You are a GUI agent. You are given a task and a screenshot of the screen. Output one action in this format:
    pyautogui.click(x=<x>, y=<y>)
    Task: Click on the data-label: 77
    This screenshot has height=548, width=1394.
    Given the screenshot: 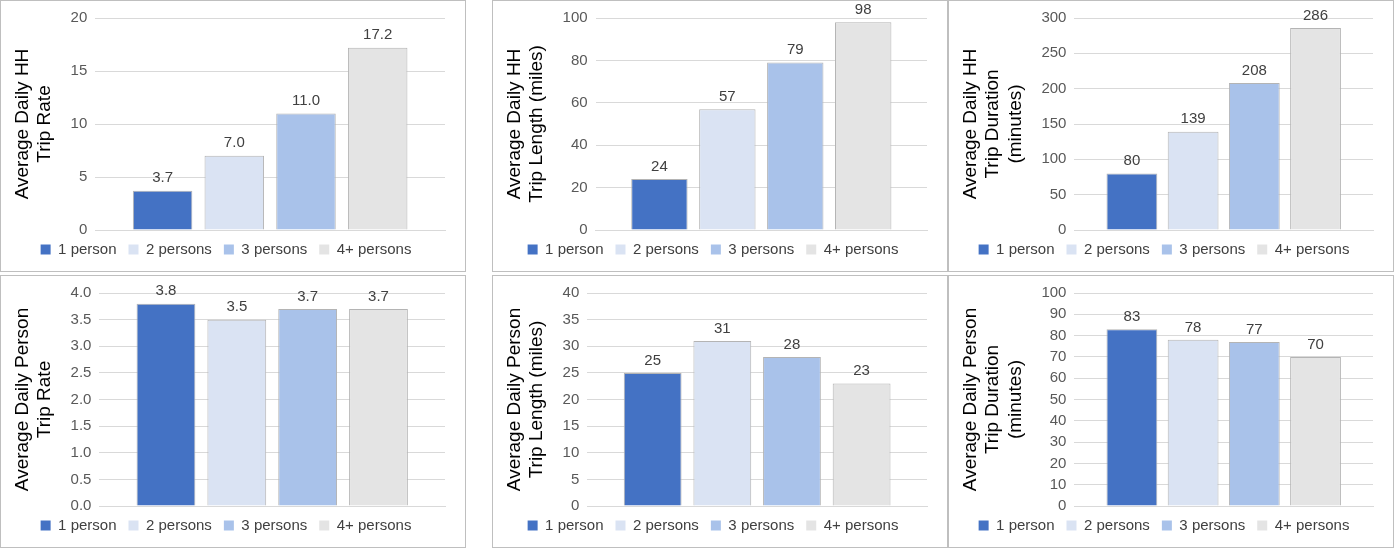 What is the action you would take?
    pyautogui.click(x=1254, y=328)
    